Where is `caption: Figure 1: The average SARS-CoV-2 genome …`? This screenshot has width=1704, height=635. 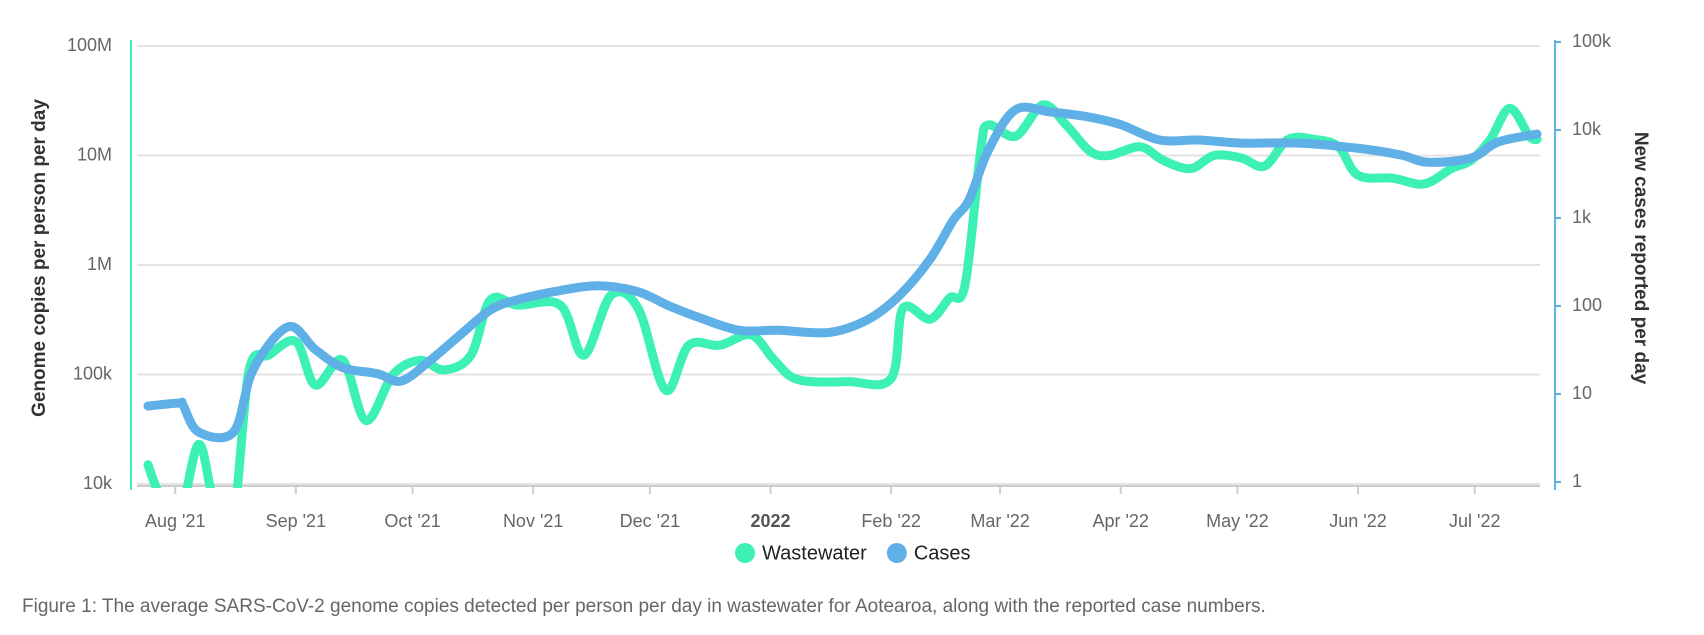
caption: Figure 1: The average SARS-CoV-2 genome … is located at coordinates (644, 606).